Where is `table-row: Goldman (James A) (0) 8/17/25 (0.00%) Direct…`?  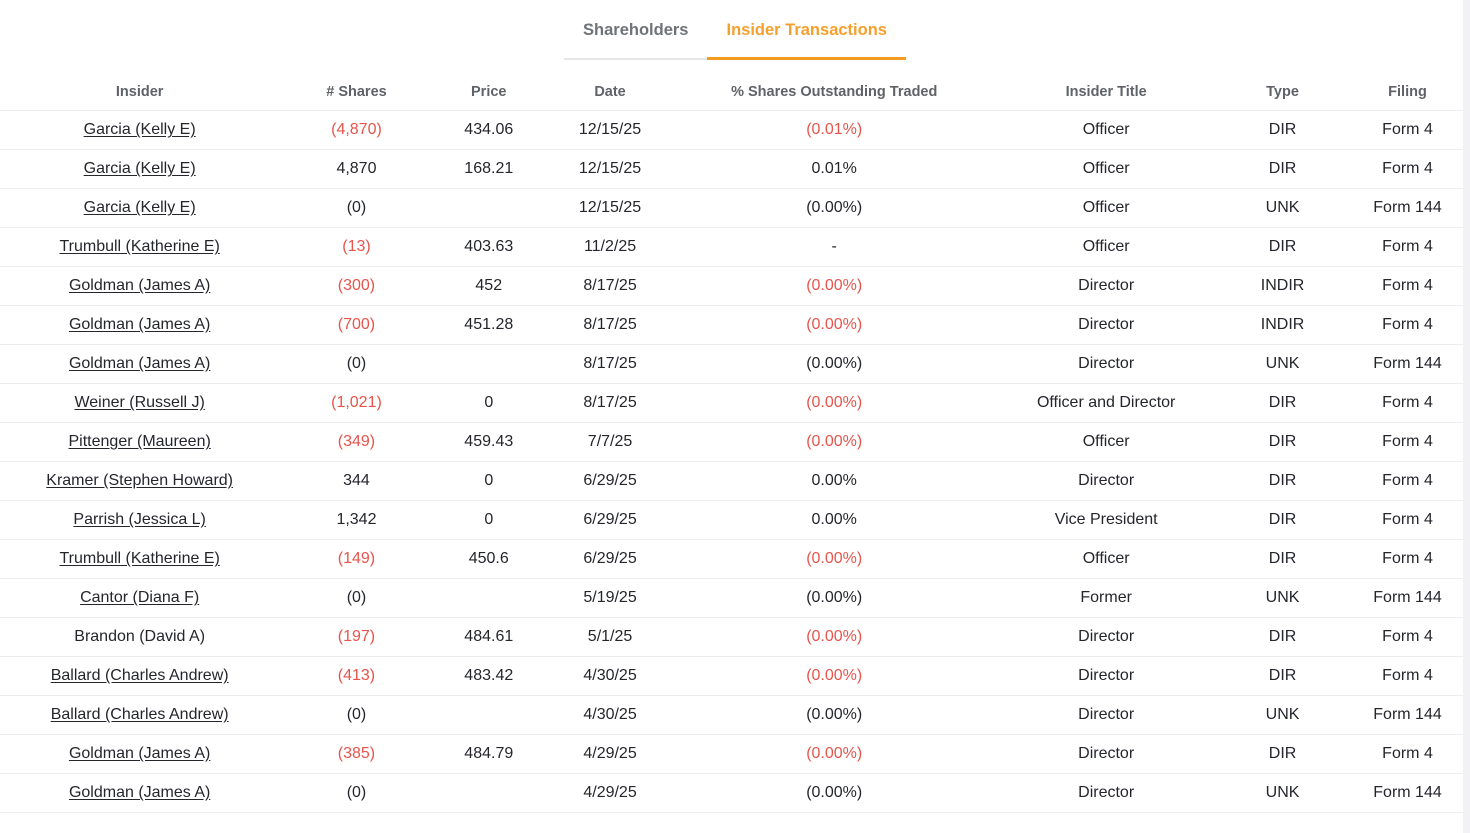 table-row: Goldman (James A) (0) 8/17/25 (0.00%) Direct… is located at coordinates (735, 364).